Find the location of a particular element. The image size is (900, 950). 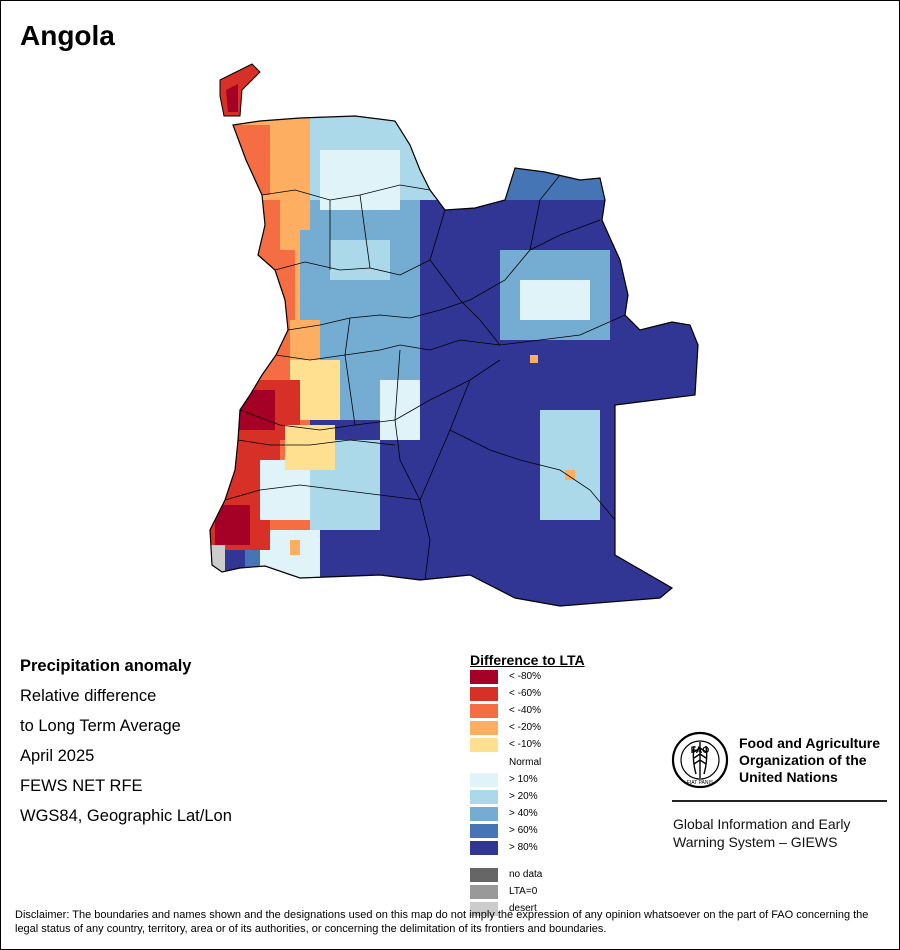

legend-label: < -40% is located at coordinates (525, 710).